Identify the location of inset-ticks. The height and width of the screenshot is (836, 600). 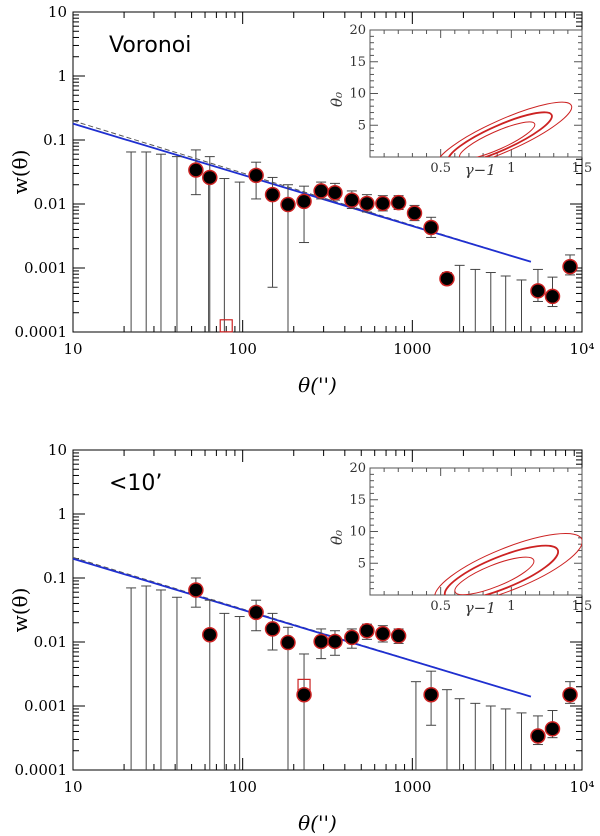
(476, 93).